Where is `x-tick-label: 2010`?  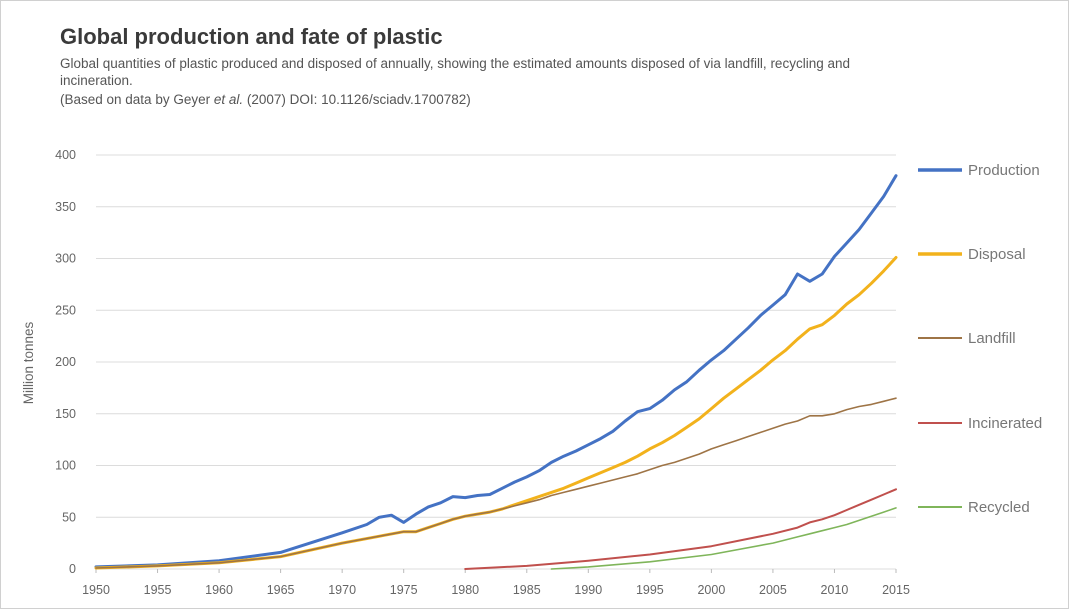 x-tick-label: 2010 is located at coordinates (835, 590).